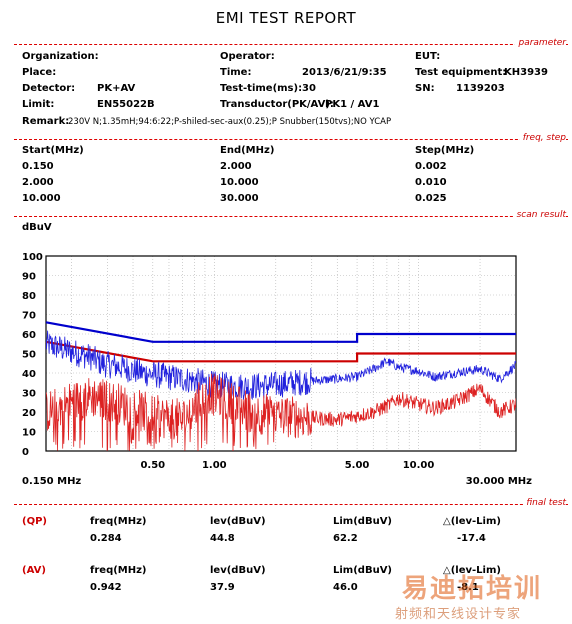 This screenshot has height=624, width=572. Describe the element at coordinates (214, 465) in the screenshot. I see `x-tick-label: 1.00` at that location.